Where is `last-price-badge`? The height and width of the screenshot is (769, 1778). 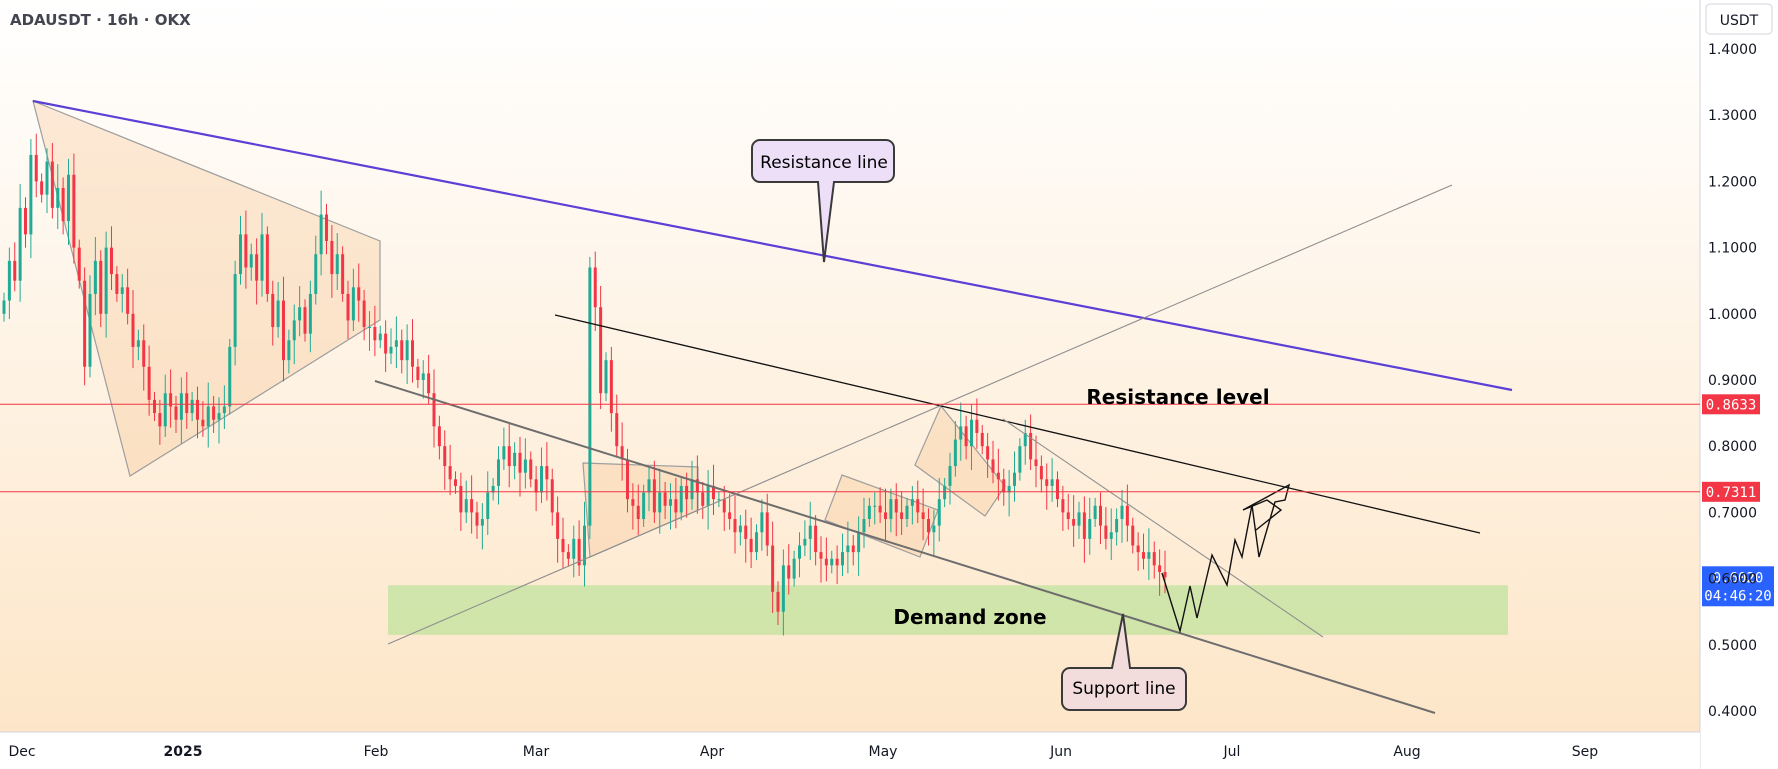 last-price-badge is located at coordinates (1738, 586).